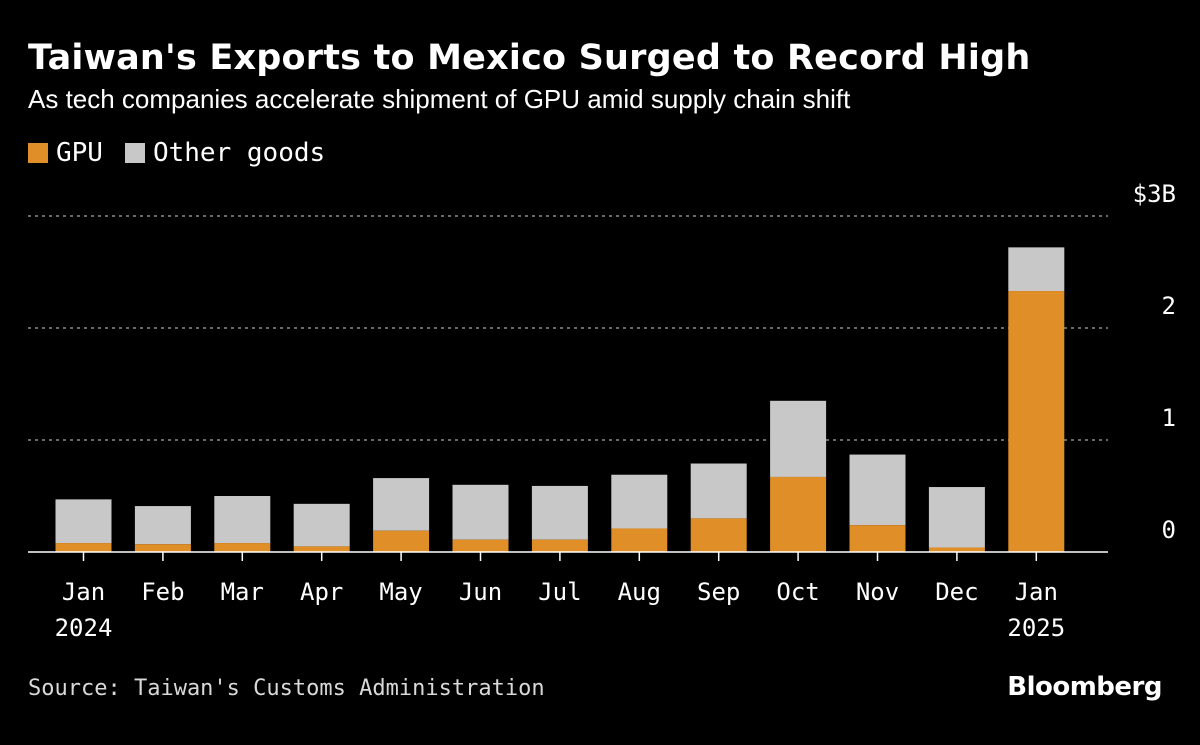 This screenshot has width=1200, height=745. I want to click on legend-label-other-goods: Other goods, so click(239, 153).